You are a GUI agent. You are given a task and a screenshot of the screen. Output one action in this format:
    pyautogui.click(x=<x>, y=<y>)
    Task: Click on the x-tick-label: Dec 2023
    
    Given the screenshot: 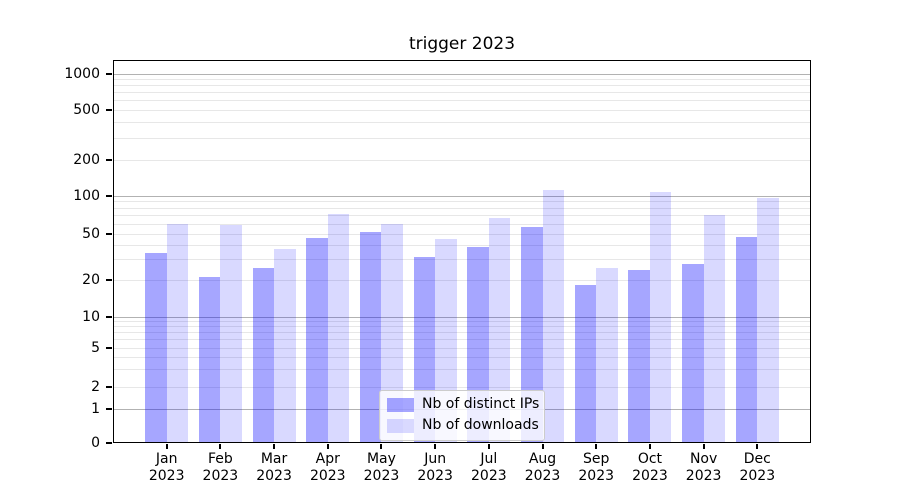 What is the action you would take?
    pyautogui.click(x=757, y=467)
    